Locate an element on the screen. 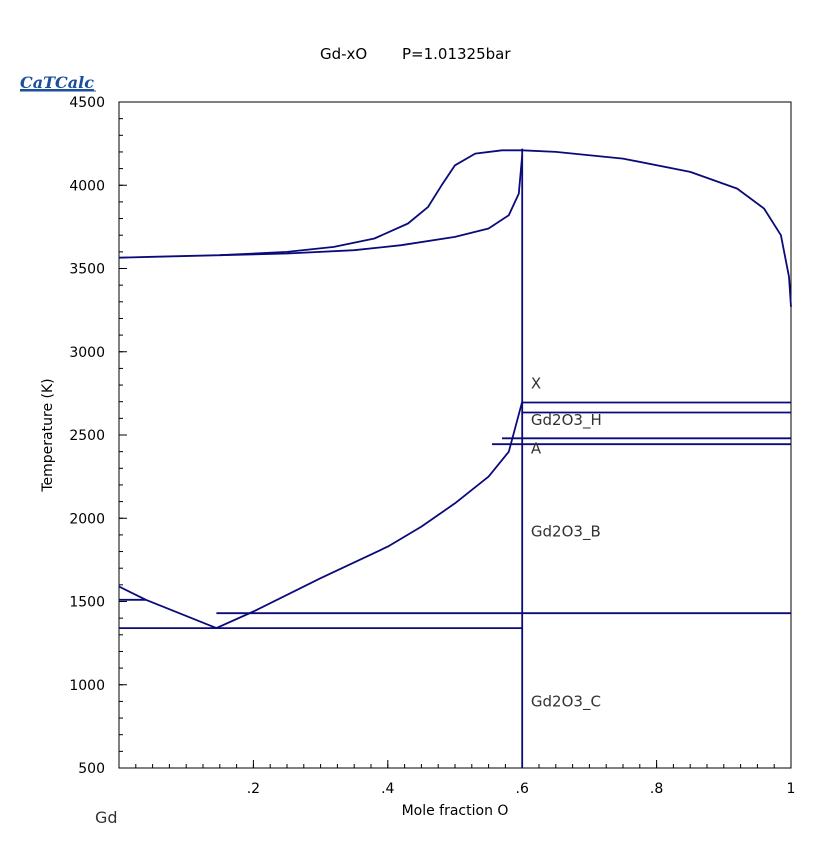 The image size is (833, 862). phase-label: X is located at coordinates (536, 383).